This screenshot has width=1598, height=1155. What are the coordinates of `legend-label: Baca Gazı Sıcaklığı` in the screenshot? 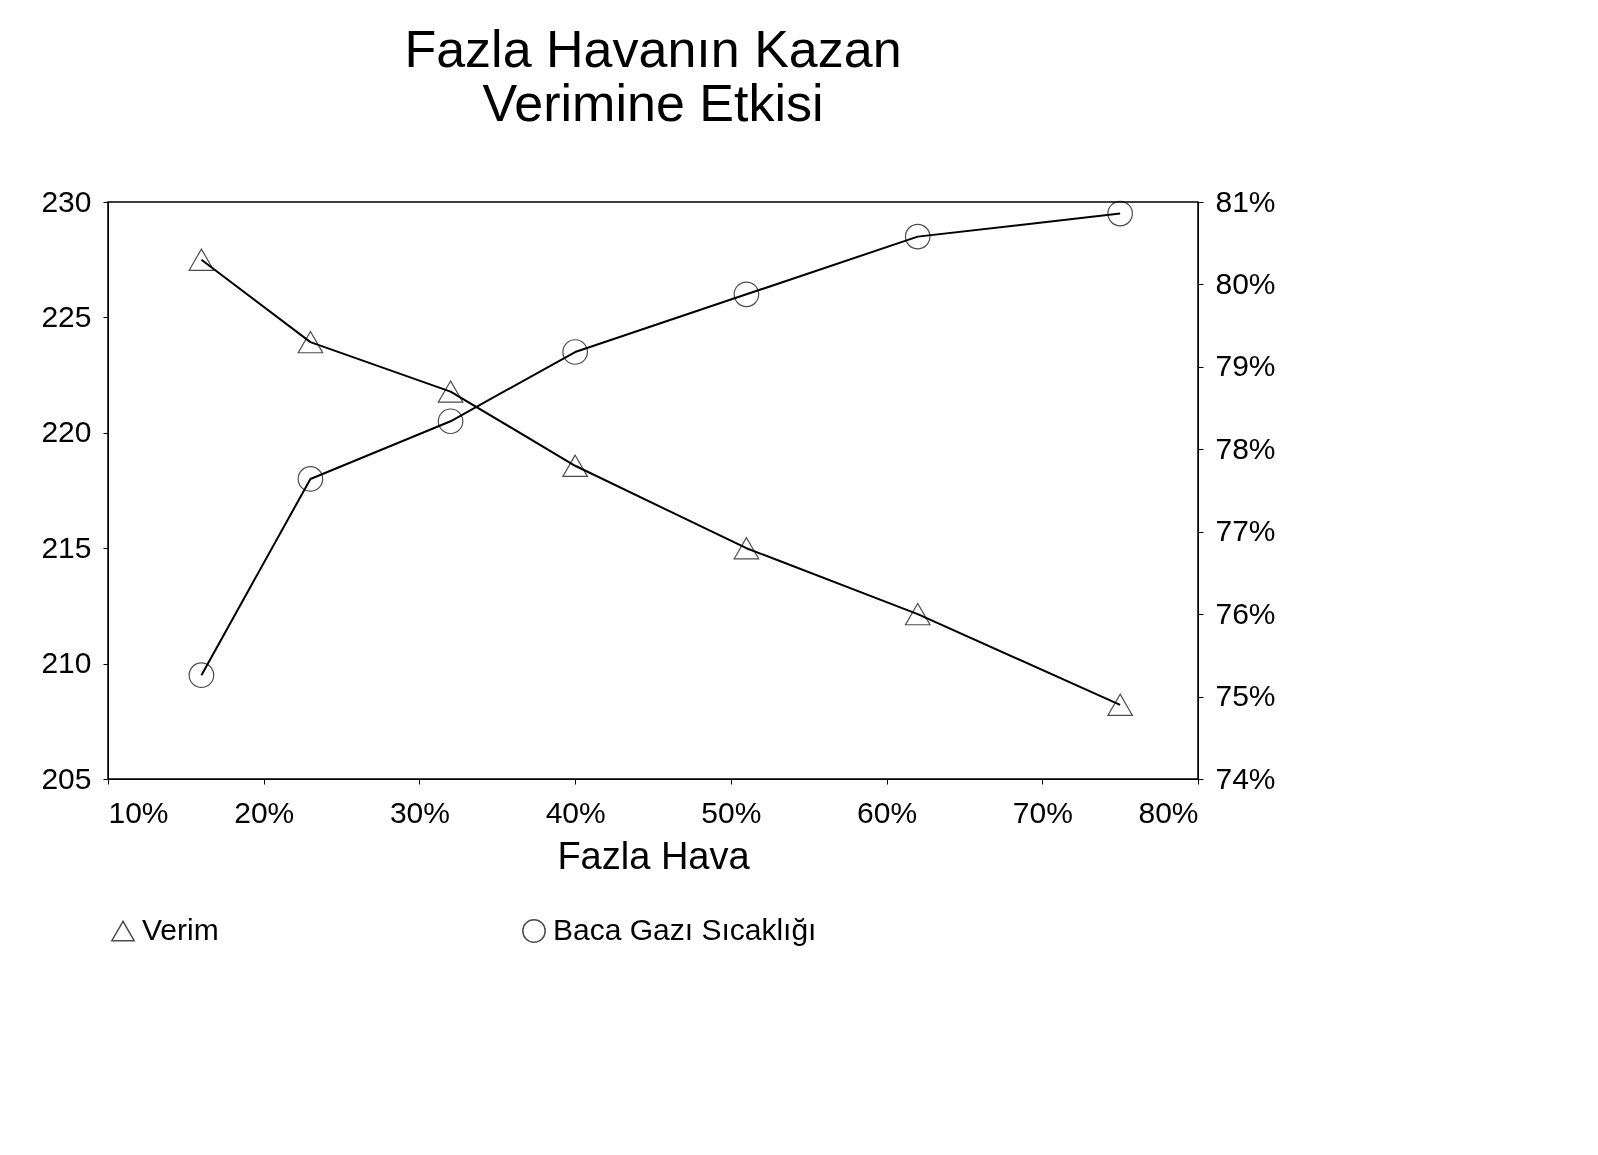 It's located at (685, 929).